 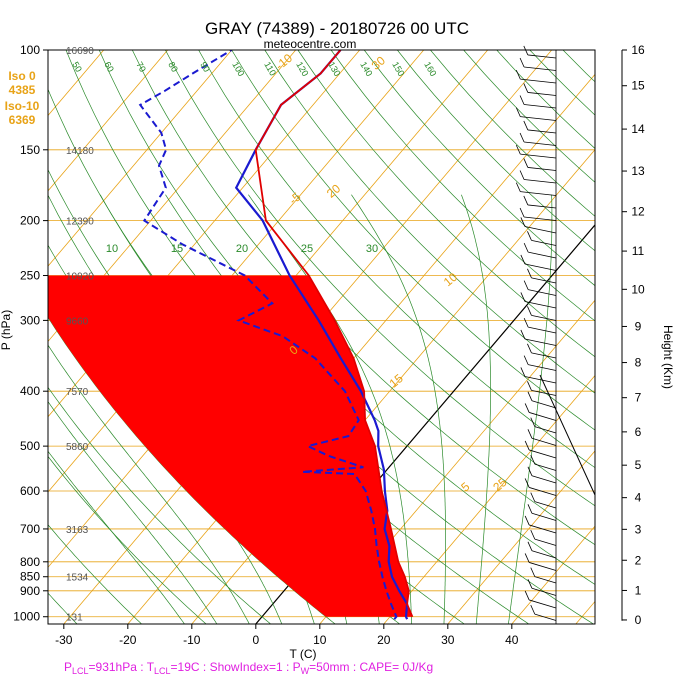 What do you see at coordinates (74, 618) in the screenshot?
I see `std-height-1000: 131` at bounding box center [74, 618].